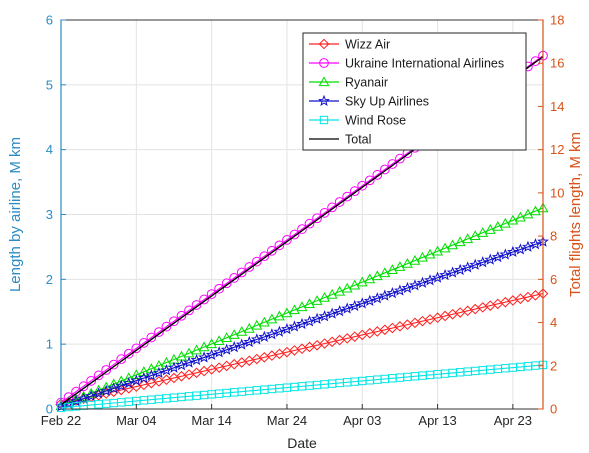 Image resolution: width=589 pixels, height=453 pixels. What do you see at coordinates (557, 63) in the screenshot?
I see `y-tick-label-right: 16` at bounding box center [557, 63].